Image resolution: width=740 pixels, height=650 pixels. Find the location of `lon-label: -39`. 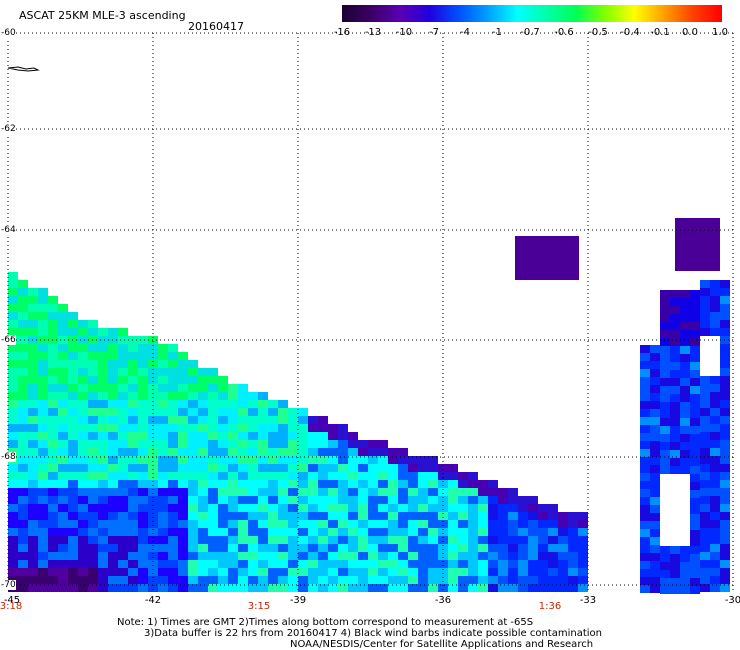

lon-label: -39 is located at coordinates (298, 600).